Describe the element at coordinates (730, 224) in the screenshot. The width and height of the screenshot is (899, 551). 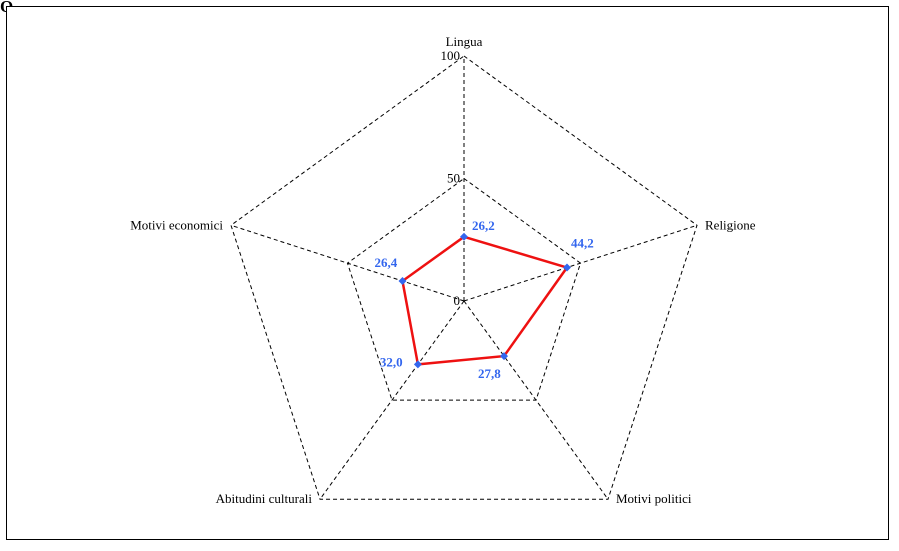
I see `axis-label-1: Religione` at that location.